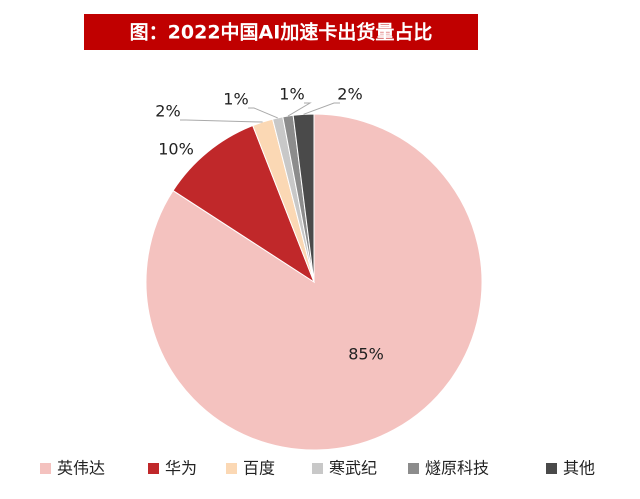 The height and width of the screenshot is (499, 640). Describe the element at coordinates (353, 468) in the screenshot. I see `legend-label: 寒武纪` at that location.